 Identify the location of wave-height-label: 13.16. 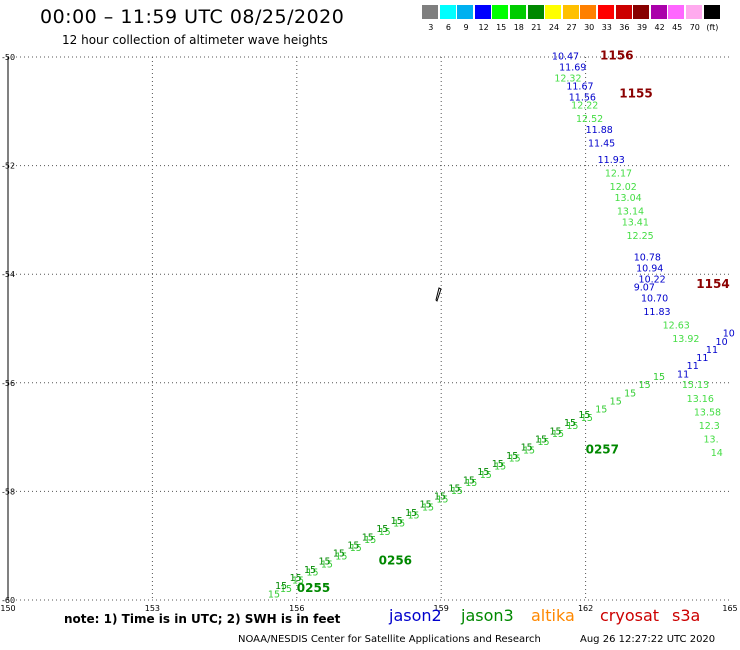
(700, 399).